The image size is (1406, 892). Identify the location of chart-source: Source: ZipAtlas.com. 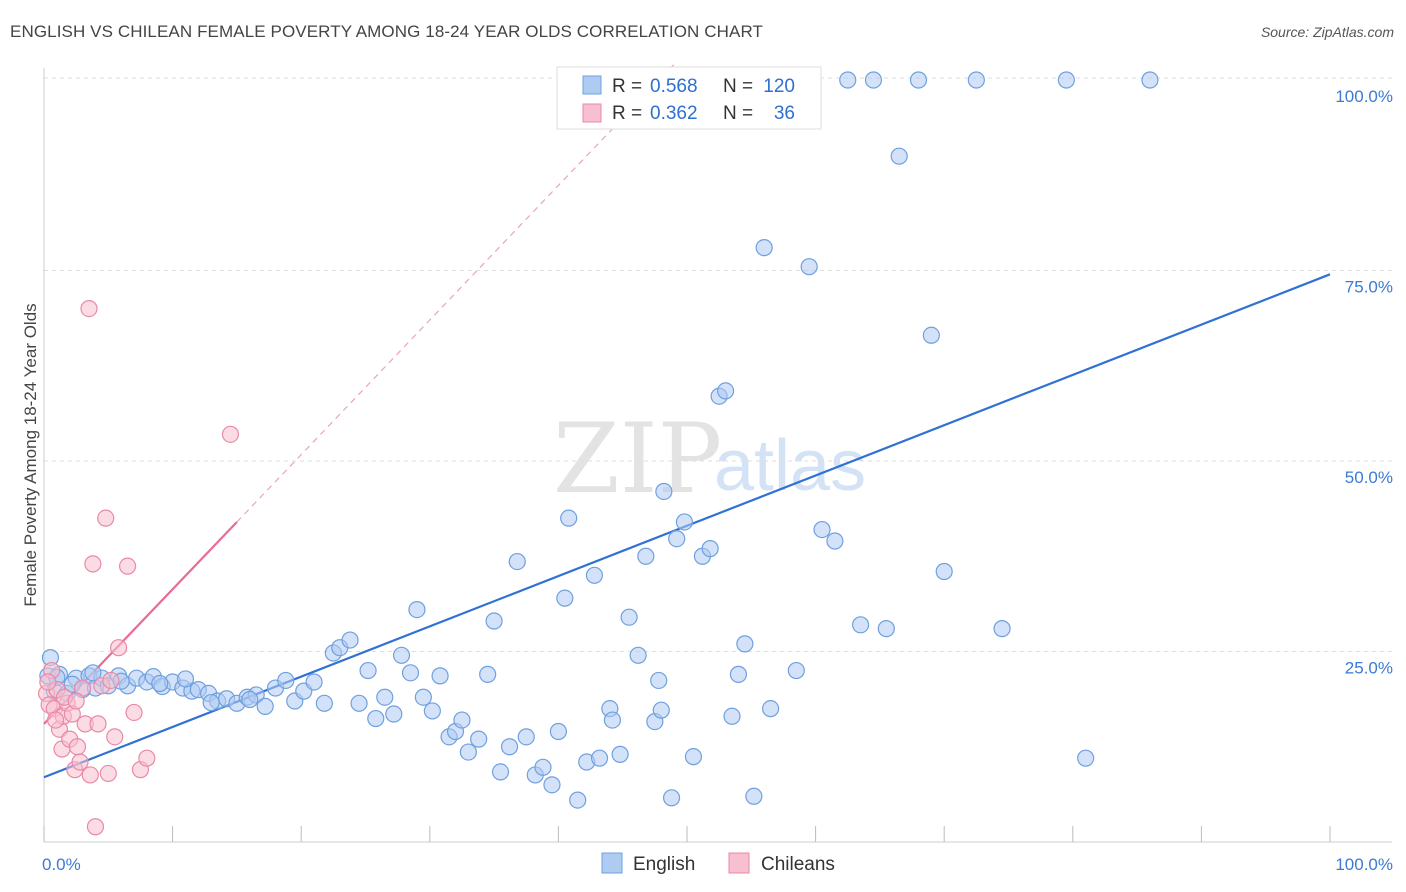
(1327, 32).